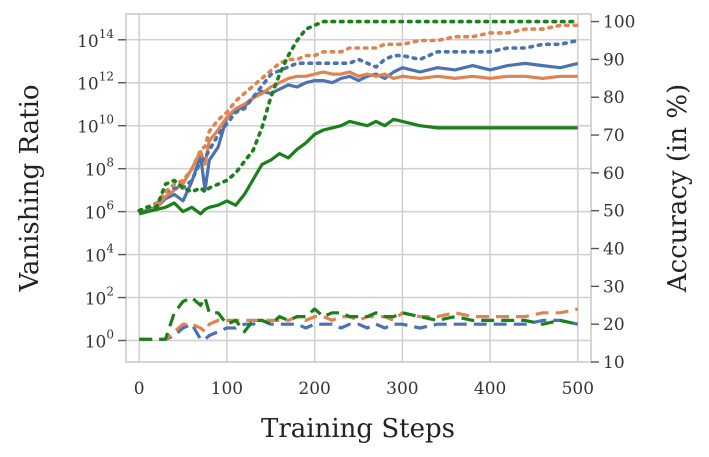  Describe the element at coordinates (314, 389) in the screenshot. I see `x-tick-label: 200` at that location.